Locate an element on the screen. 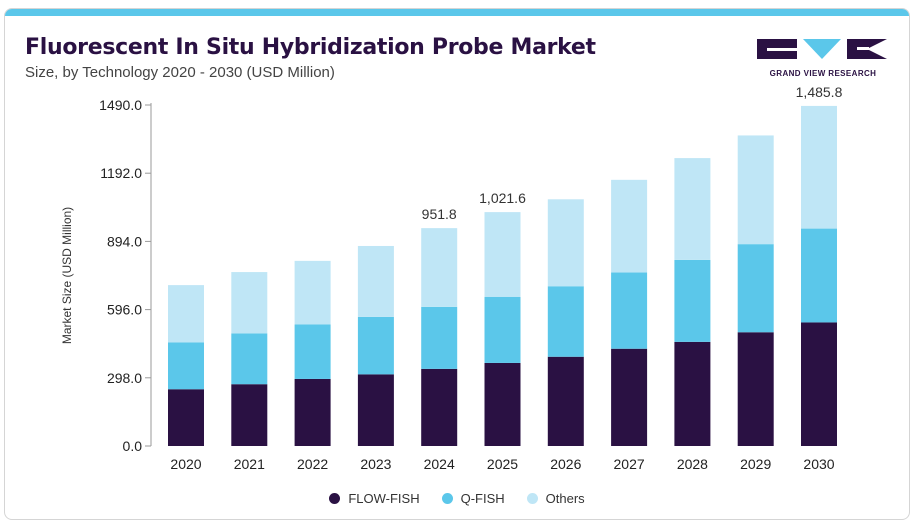 This screenshot has height=526, width=916. x-tick-label-2022: 2022 is located at coordinates (312, 464).